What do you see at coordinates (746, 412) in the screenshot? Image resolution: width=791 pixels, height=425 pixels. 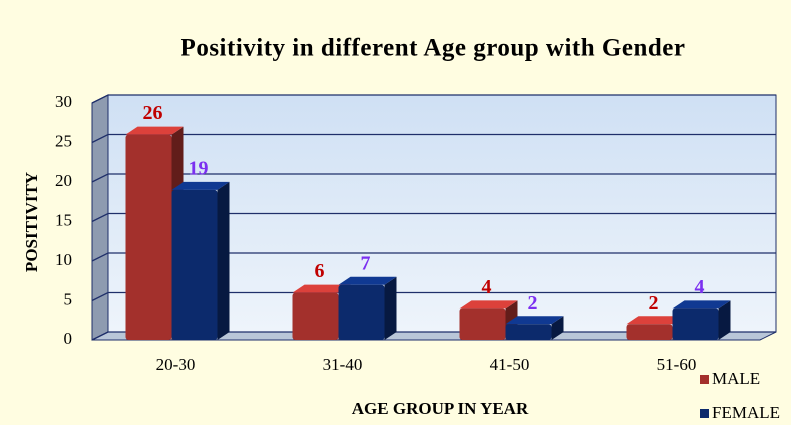 I see `legend-label: FEMALE` at bounding box center [746, 412].